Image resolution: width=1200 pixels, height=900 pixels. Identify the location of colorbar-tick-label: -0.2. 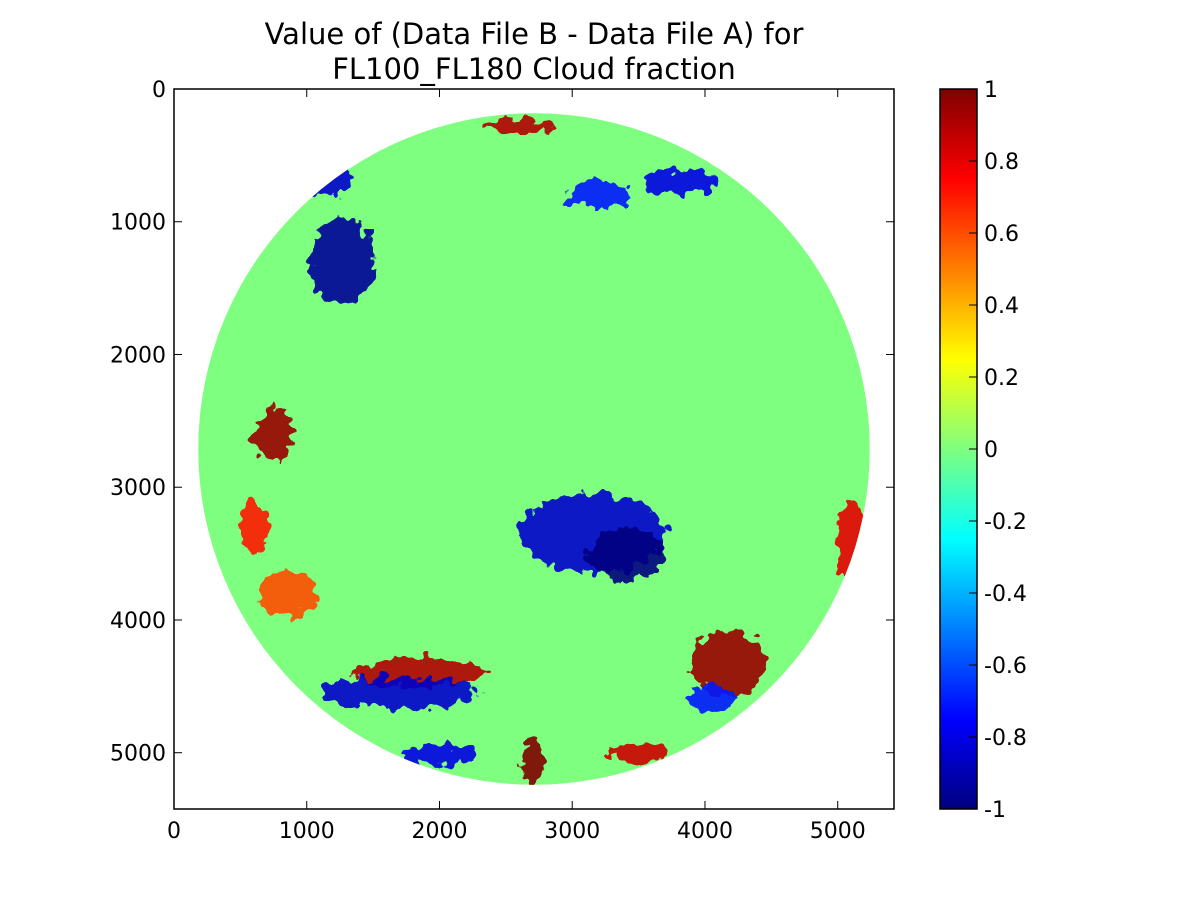
(1005, 522).